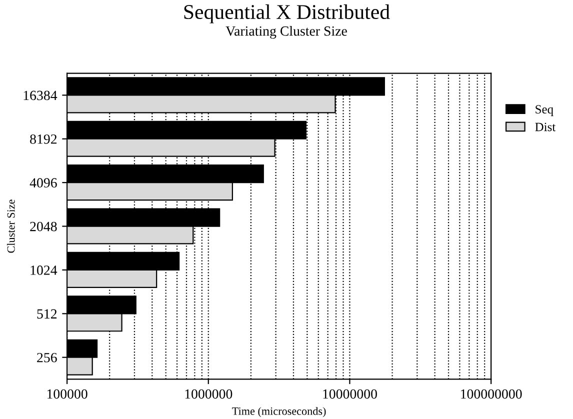 This screenshot has height=419, width=573. I want to click on y-tick-label: 16384, so click(41, 95).